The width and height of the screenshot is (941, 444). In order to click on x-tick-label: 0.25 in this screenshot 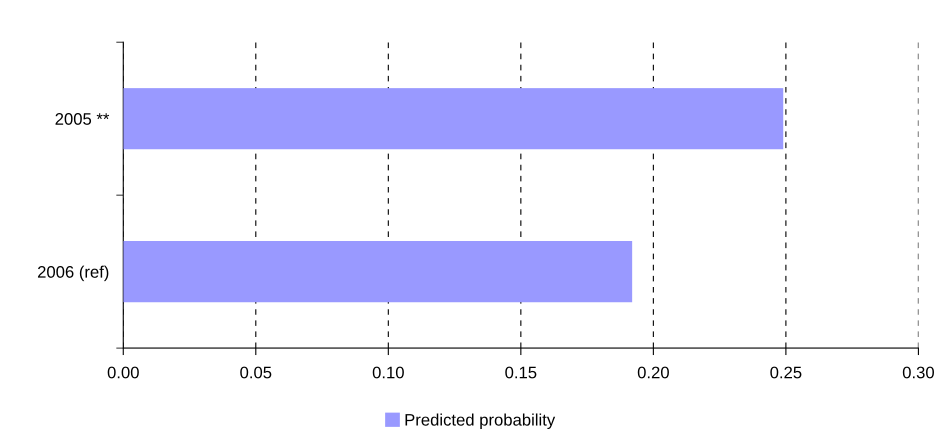, I will do `click(786, 372)`.